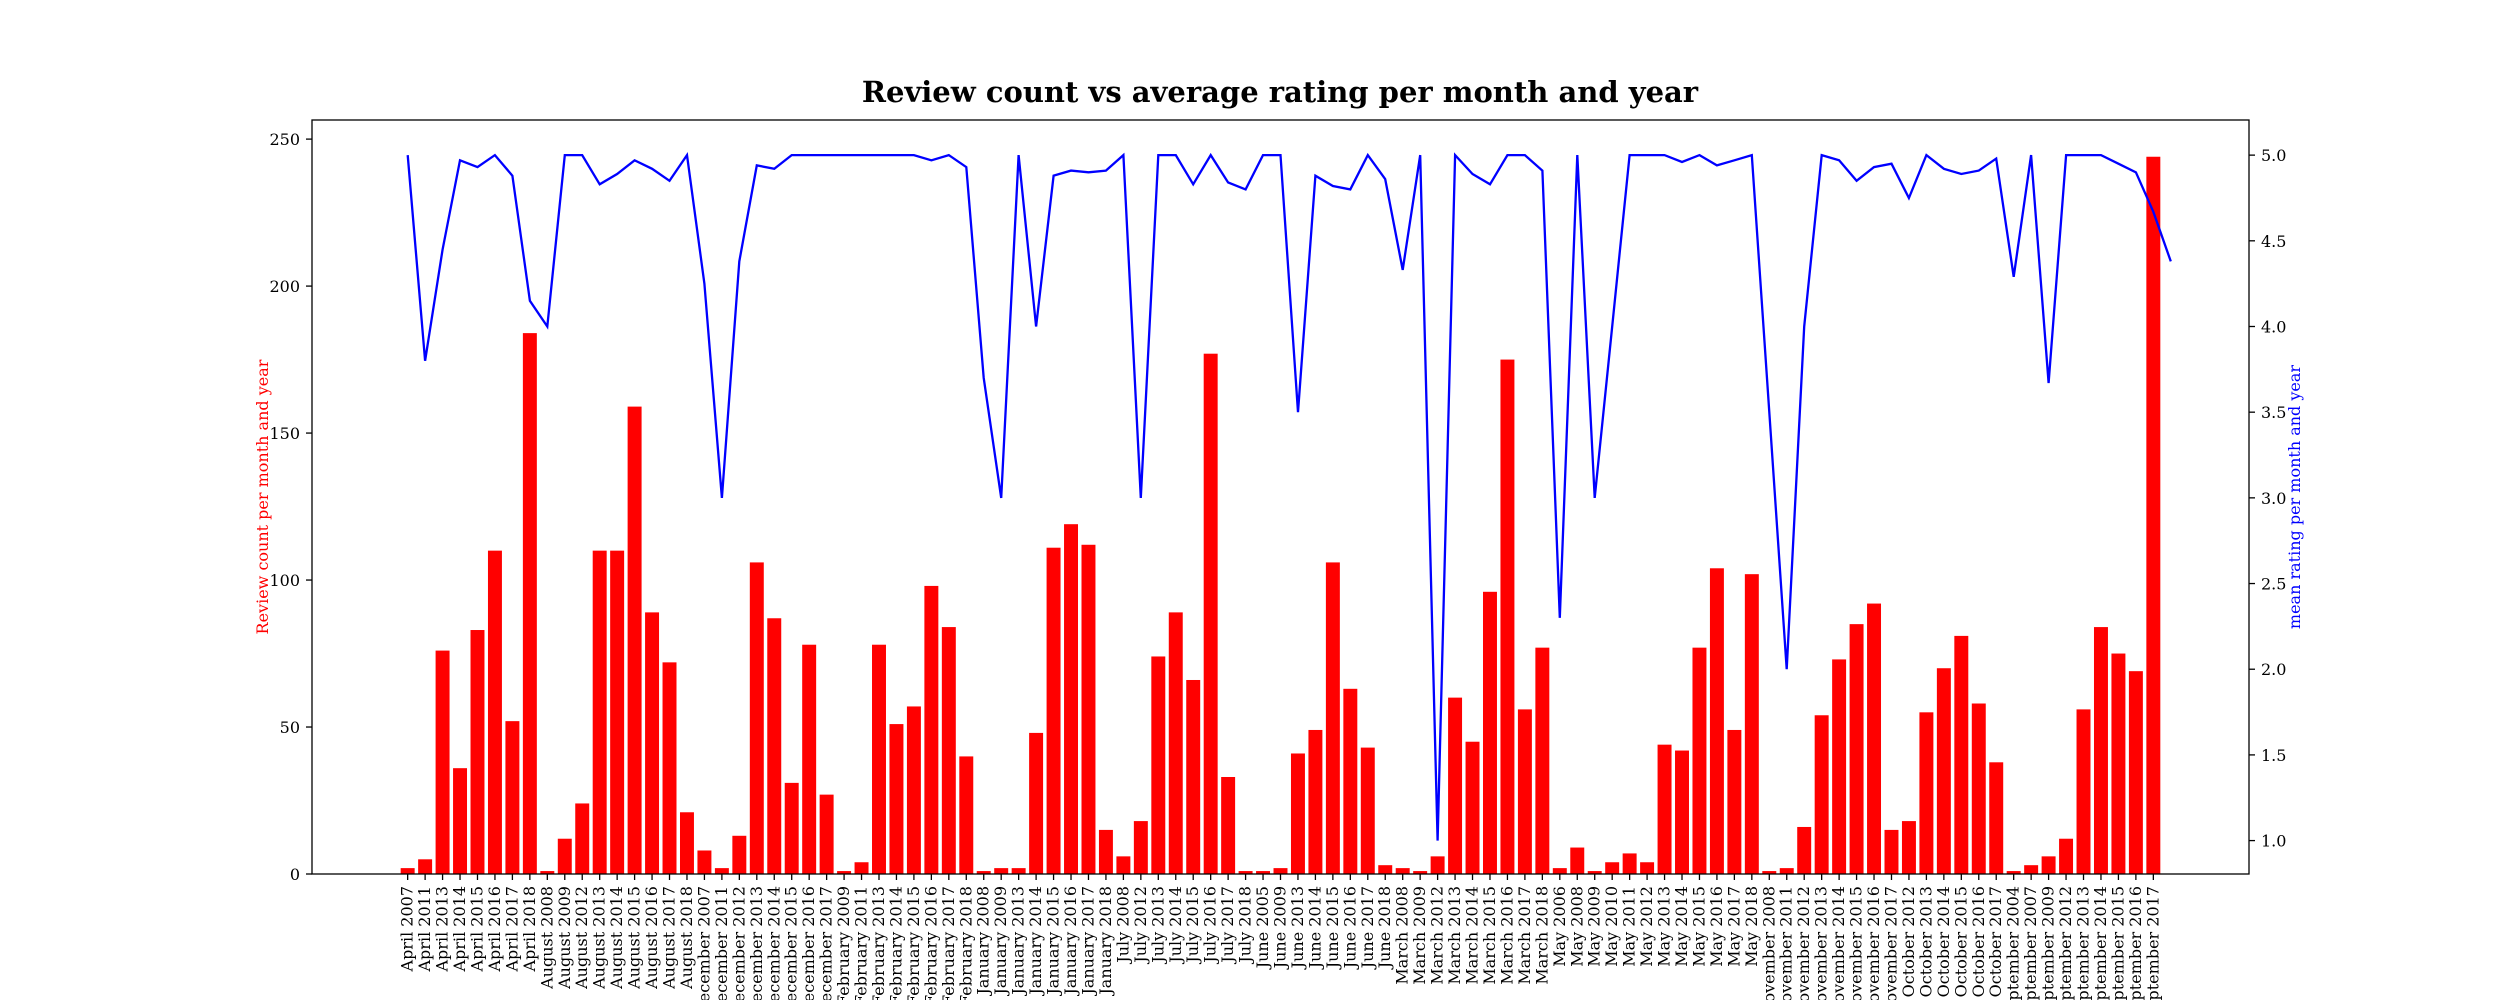  What do you see at coordinates (843, 943) in the screenshot?
I see `x-tick-label: February 2009` at bounding box center [843, 943].